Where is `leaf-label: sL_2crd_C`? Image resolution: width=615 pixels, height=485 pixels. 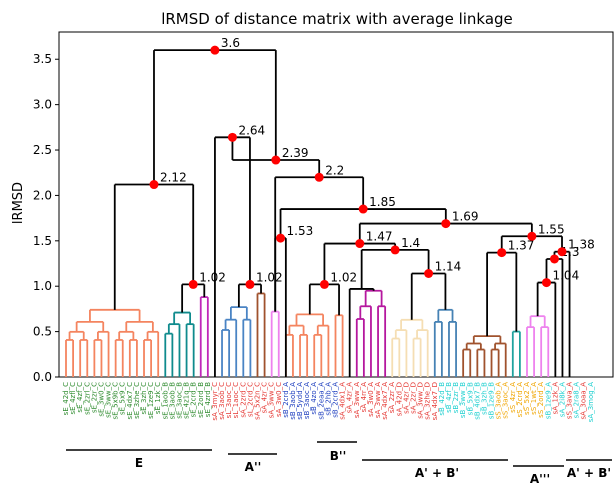 leaf-label: sL_2crd_C is located at coordinates (250, 399).